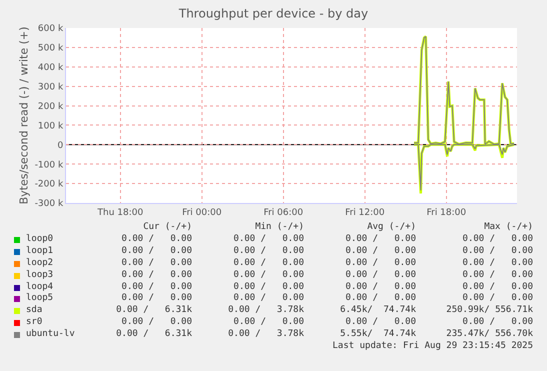  Describe the element at coordinates (51, 68) in the screenshot. I see `y-tick-label: 400 k` at that location.